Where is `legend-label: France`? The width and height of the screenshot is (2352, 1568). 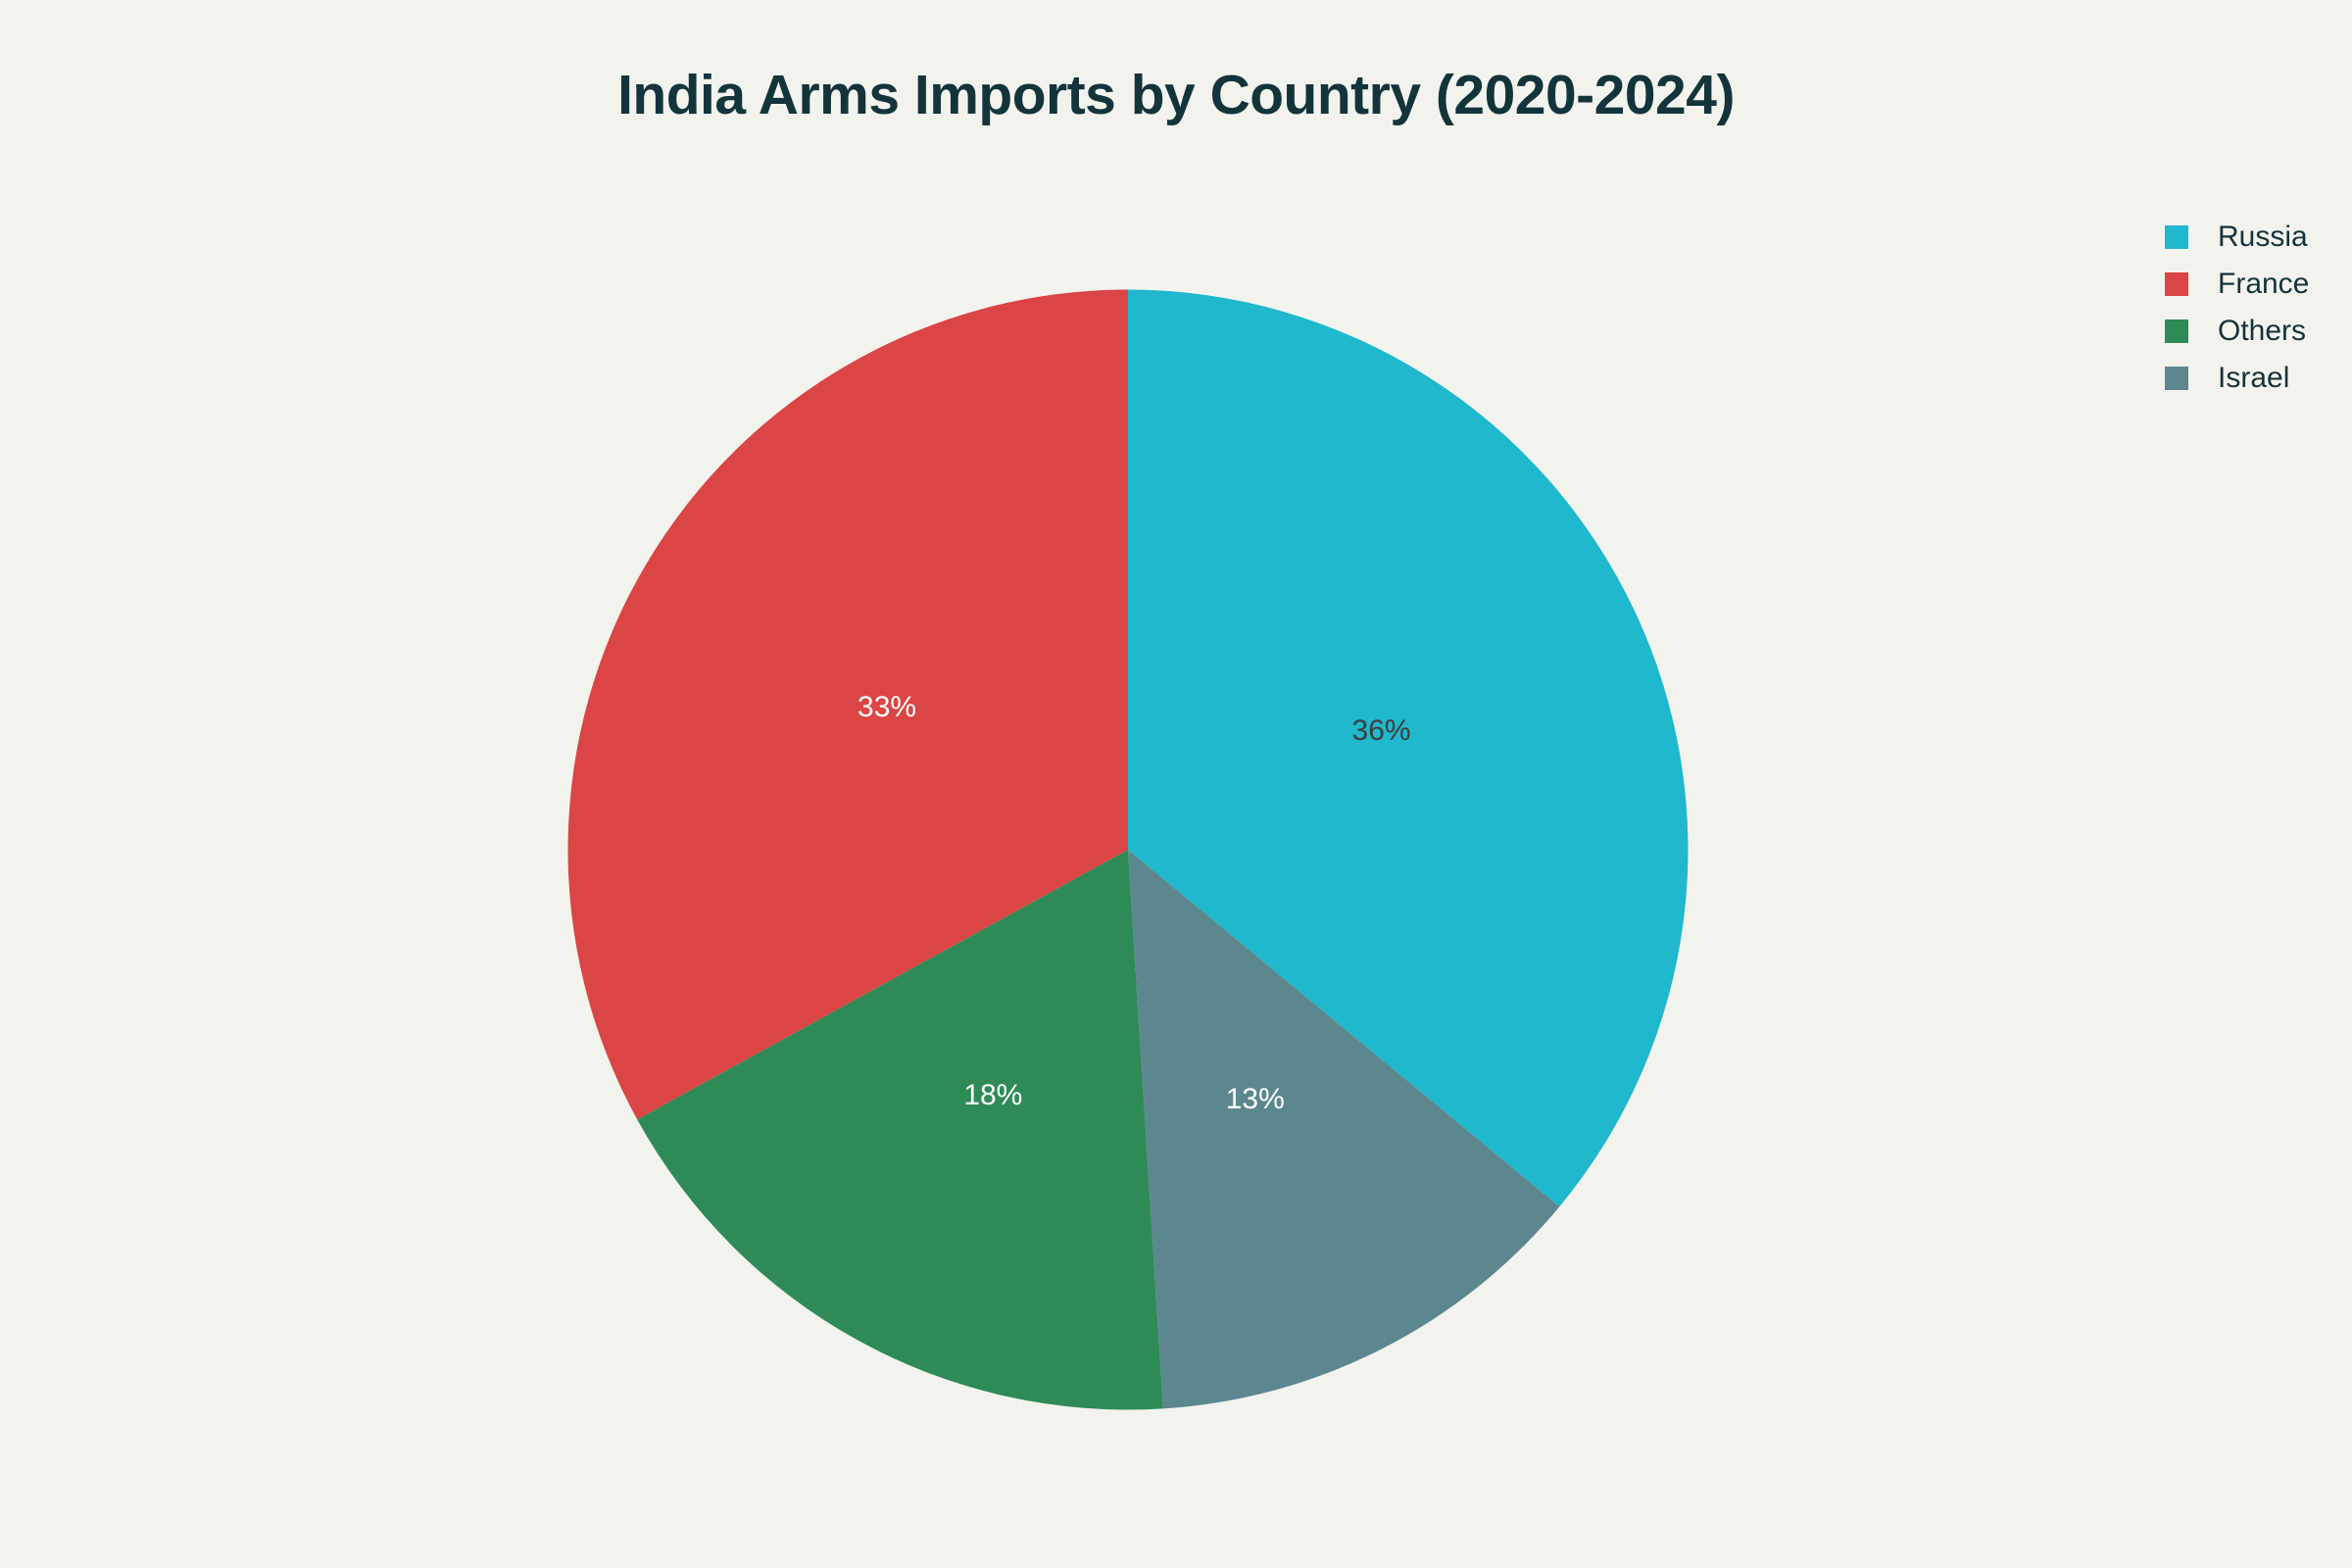 legend-label: France is located at coordinates (2264, 284).